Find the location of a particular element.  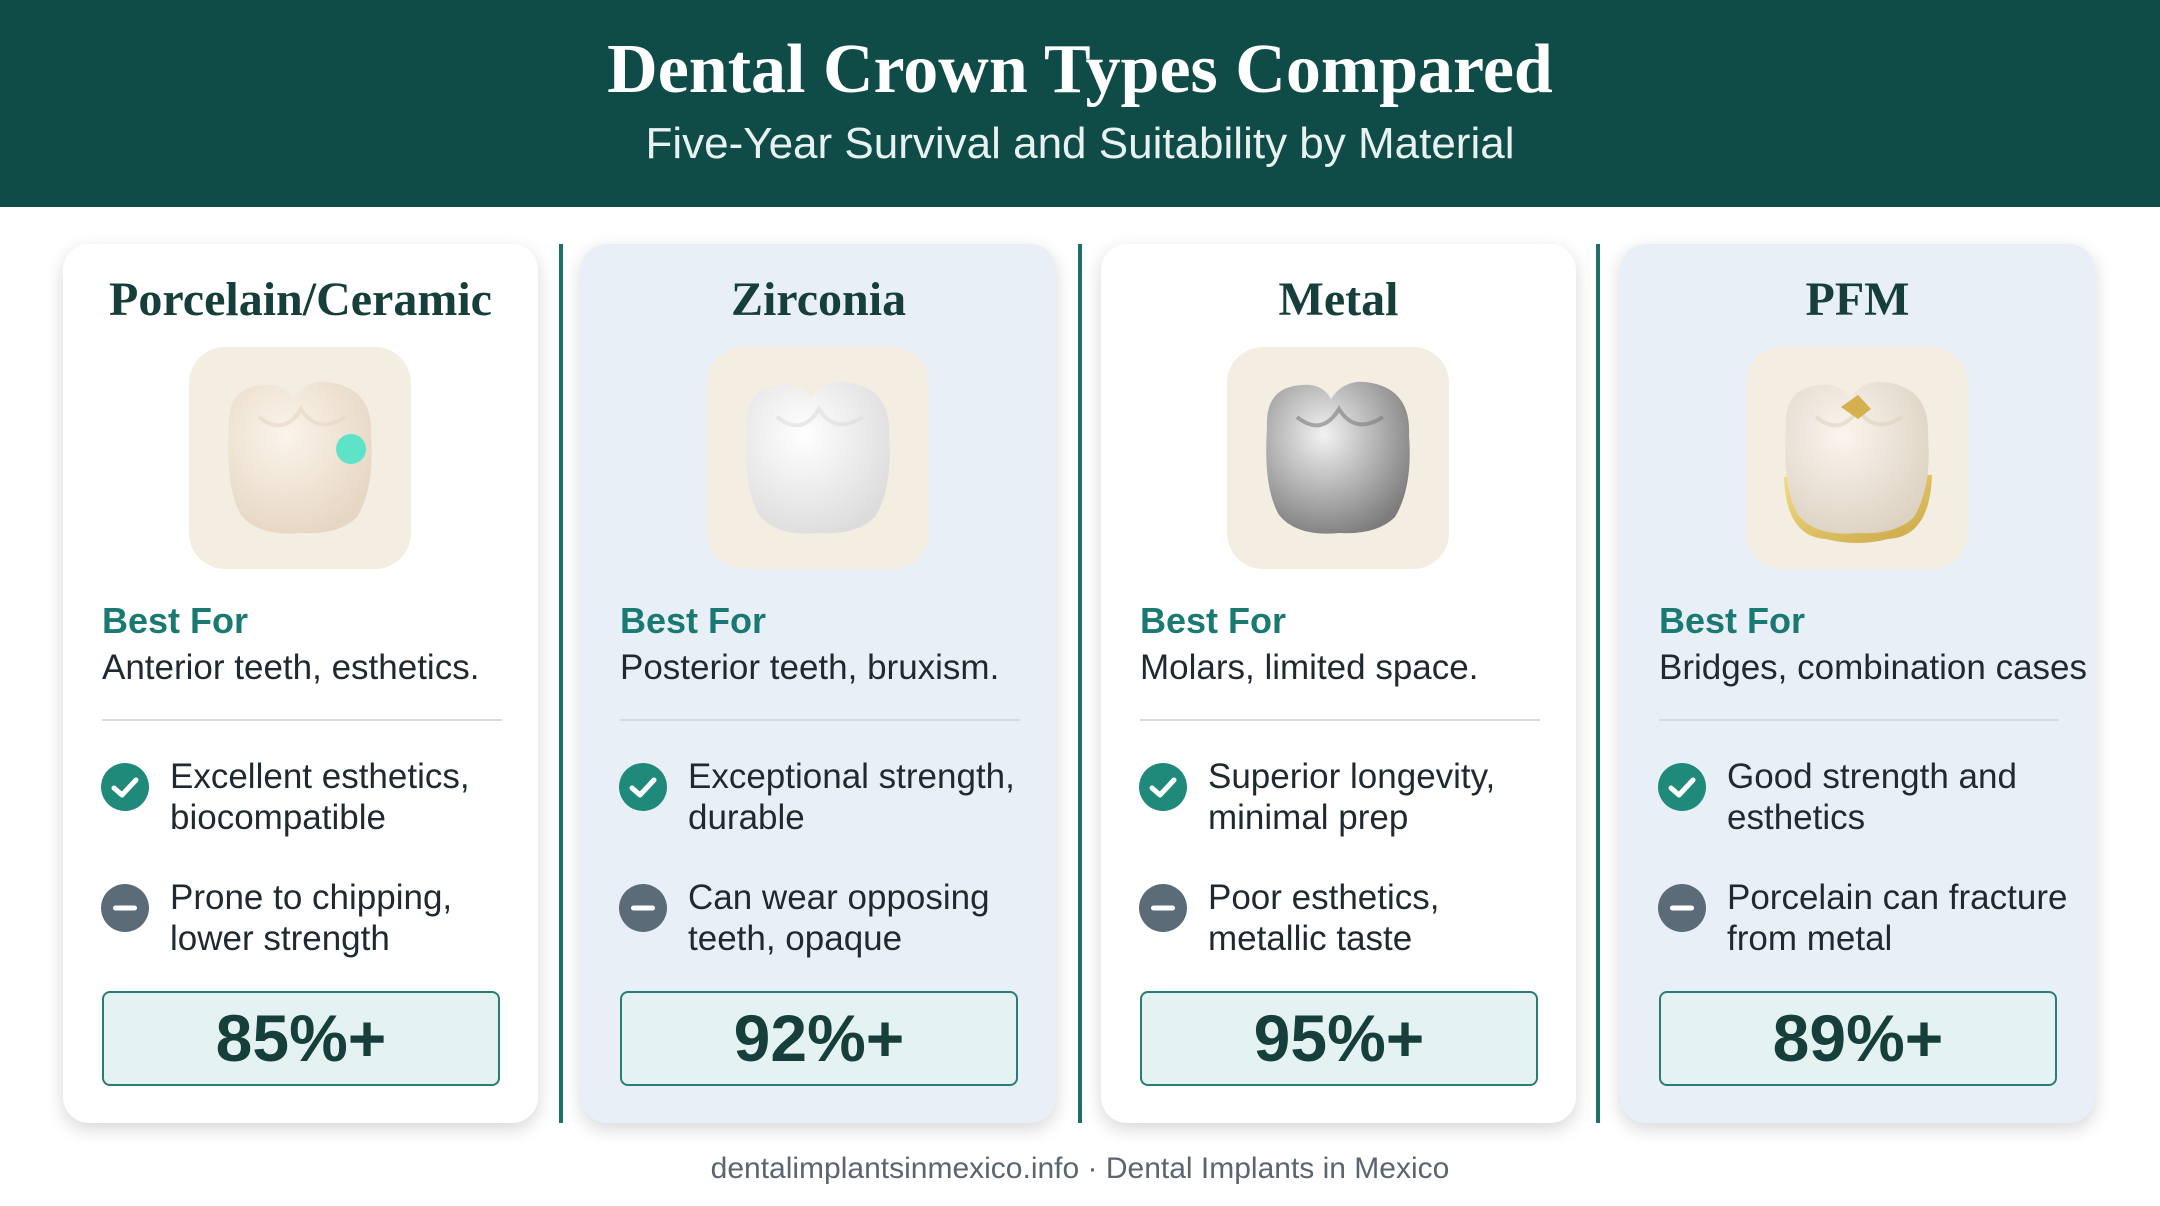

con-line: Poor esthetics, is located at coordinates (1324, 897).